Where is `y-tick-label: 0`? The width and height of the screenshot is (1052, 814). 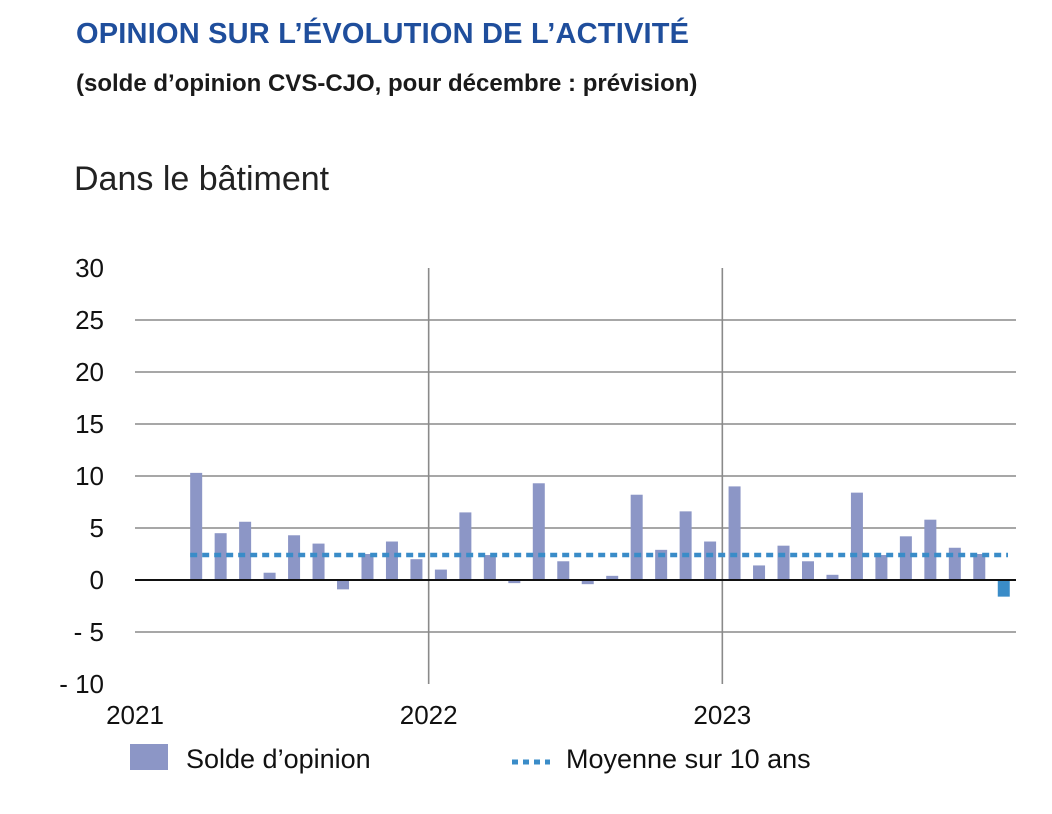
y-tick-label: 0 is located at coordinates (97, 580).